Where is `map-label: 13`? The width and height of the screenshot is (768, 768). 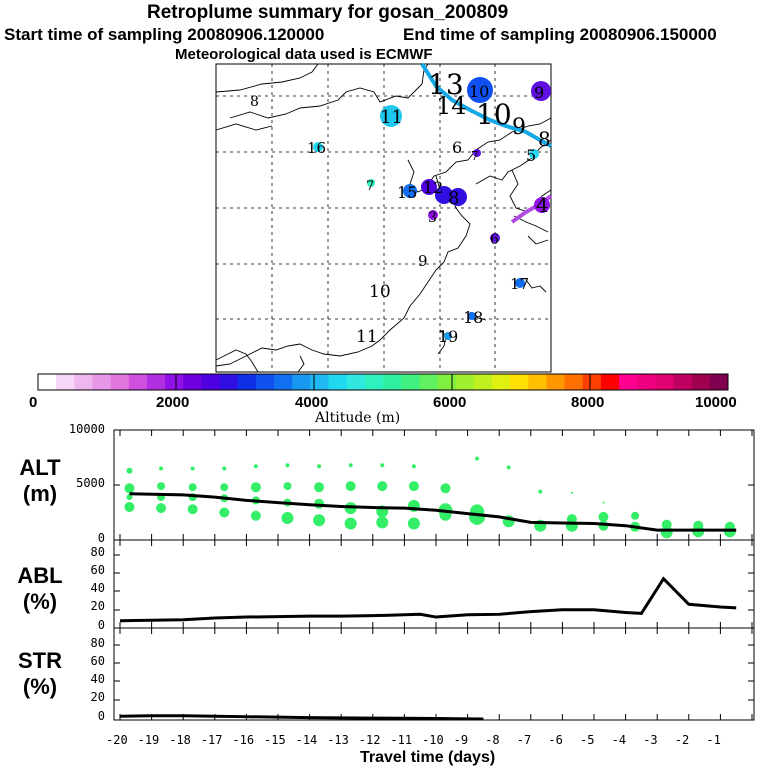
map-label: 13 is located at coordinates (446, 84).